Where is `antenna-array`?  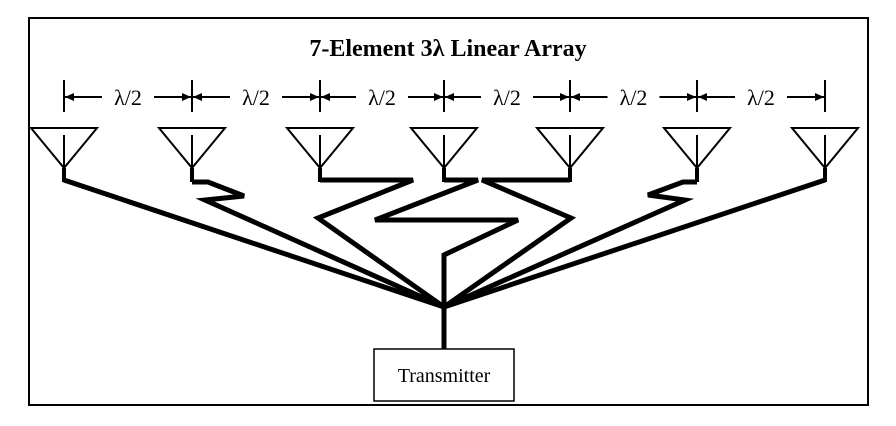
antenna-array is located at coordinates (444, 154).